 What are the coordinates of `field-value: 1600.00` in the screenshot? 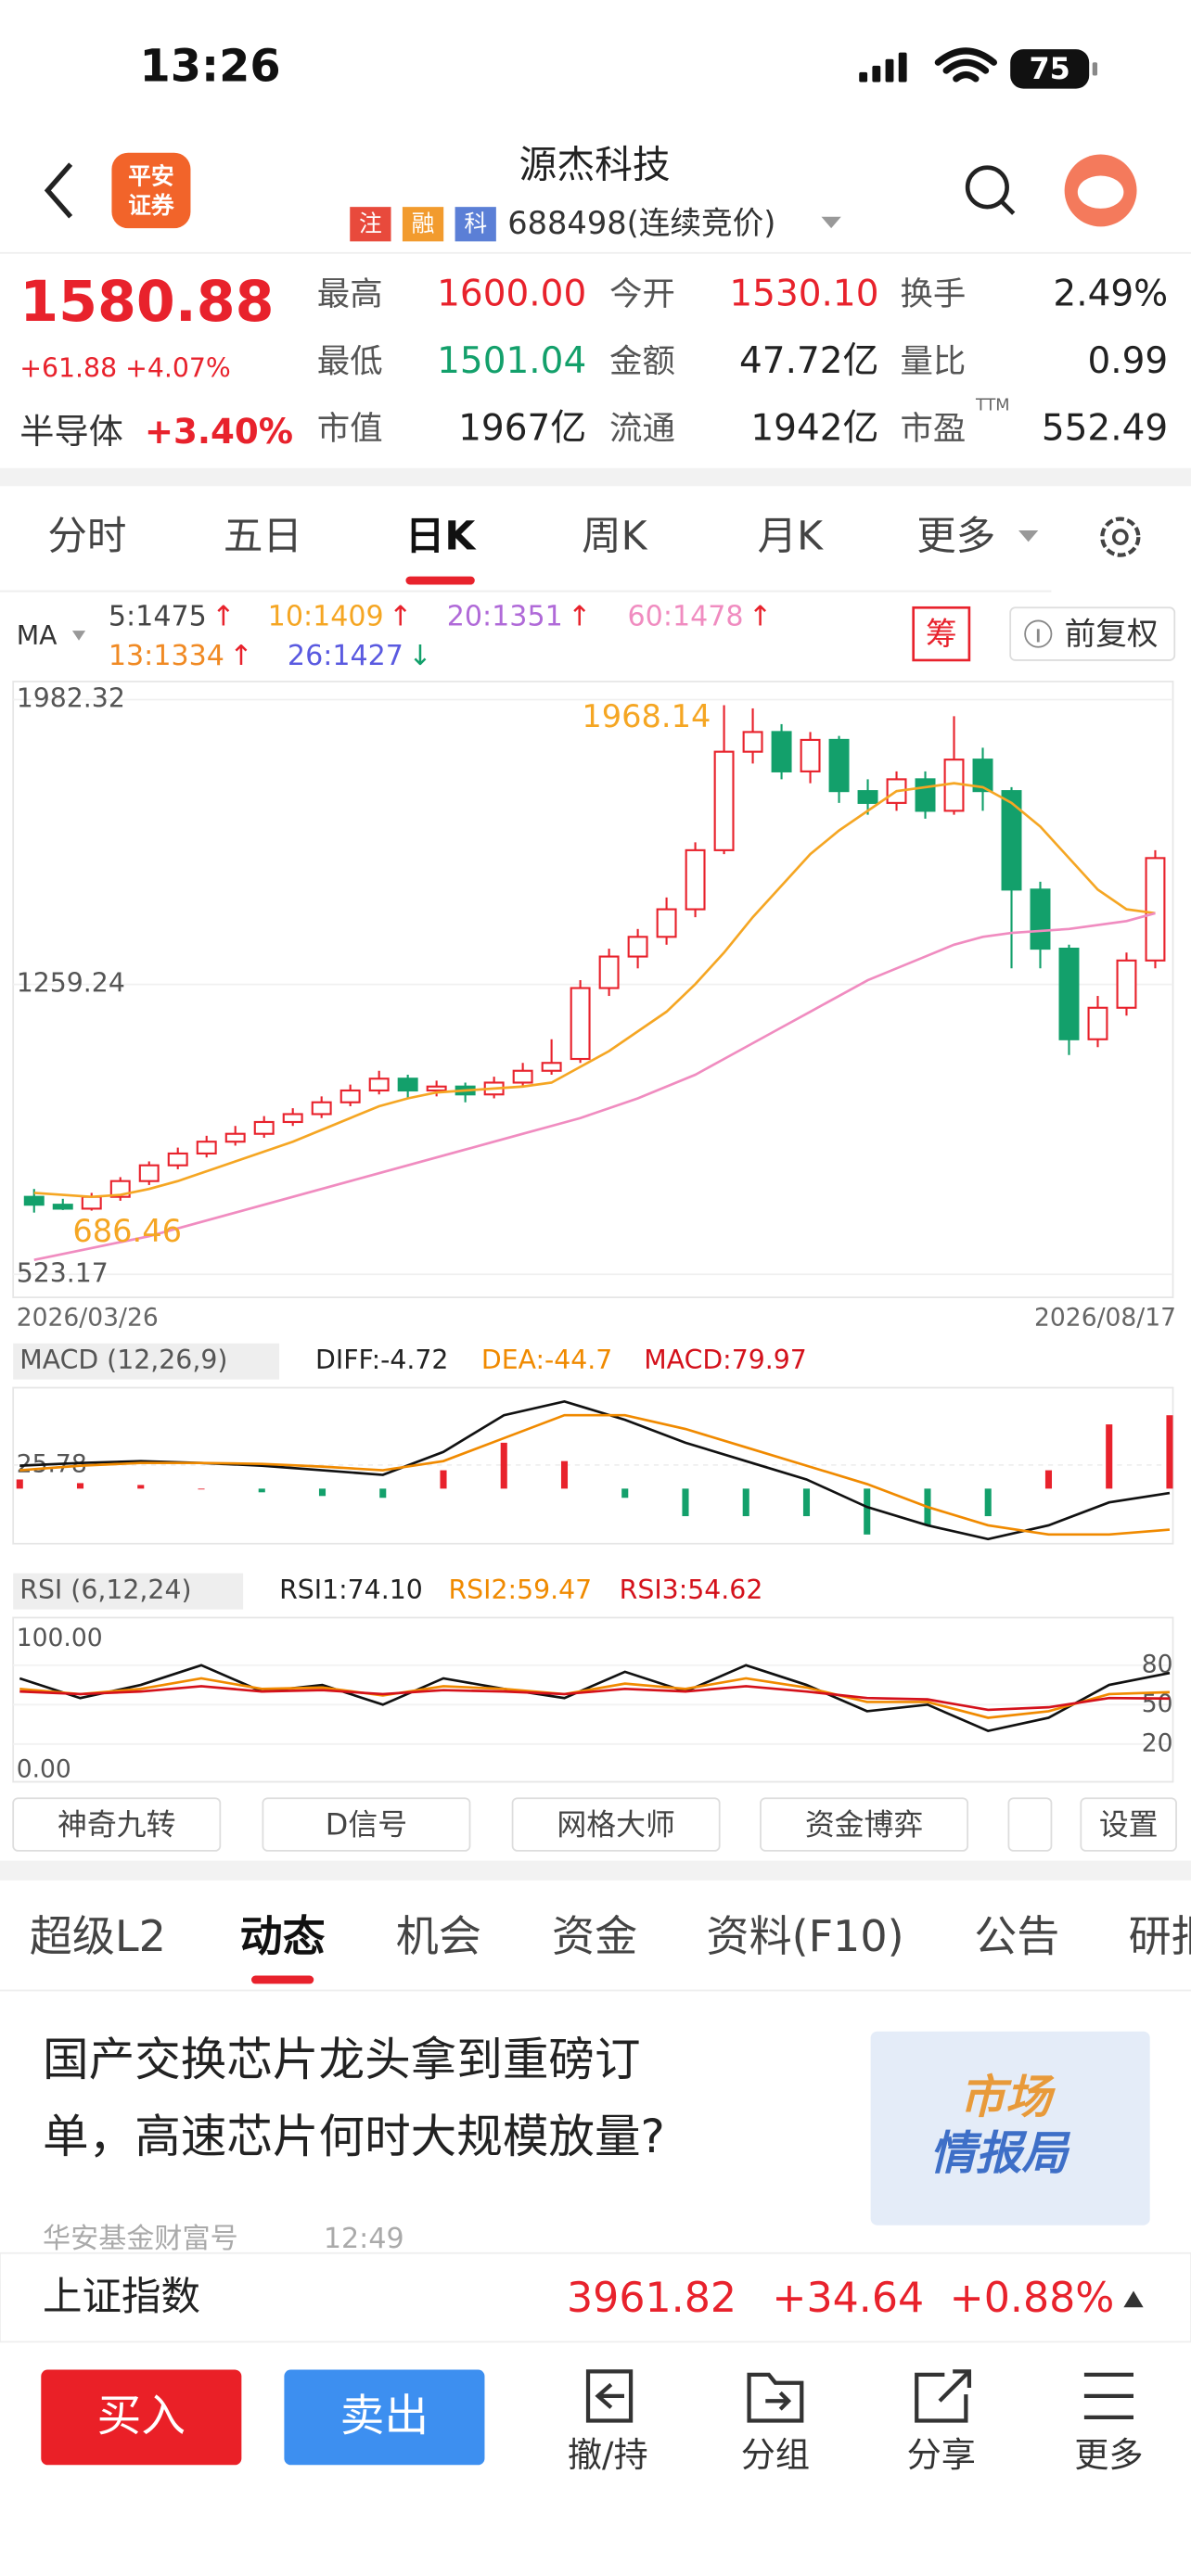 It's located at (512, 293).